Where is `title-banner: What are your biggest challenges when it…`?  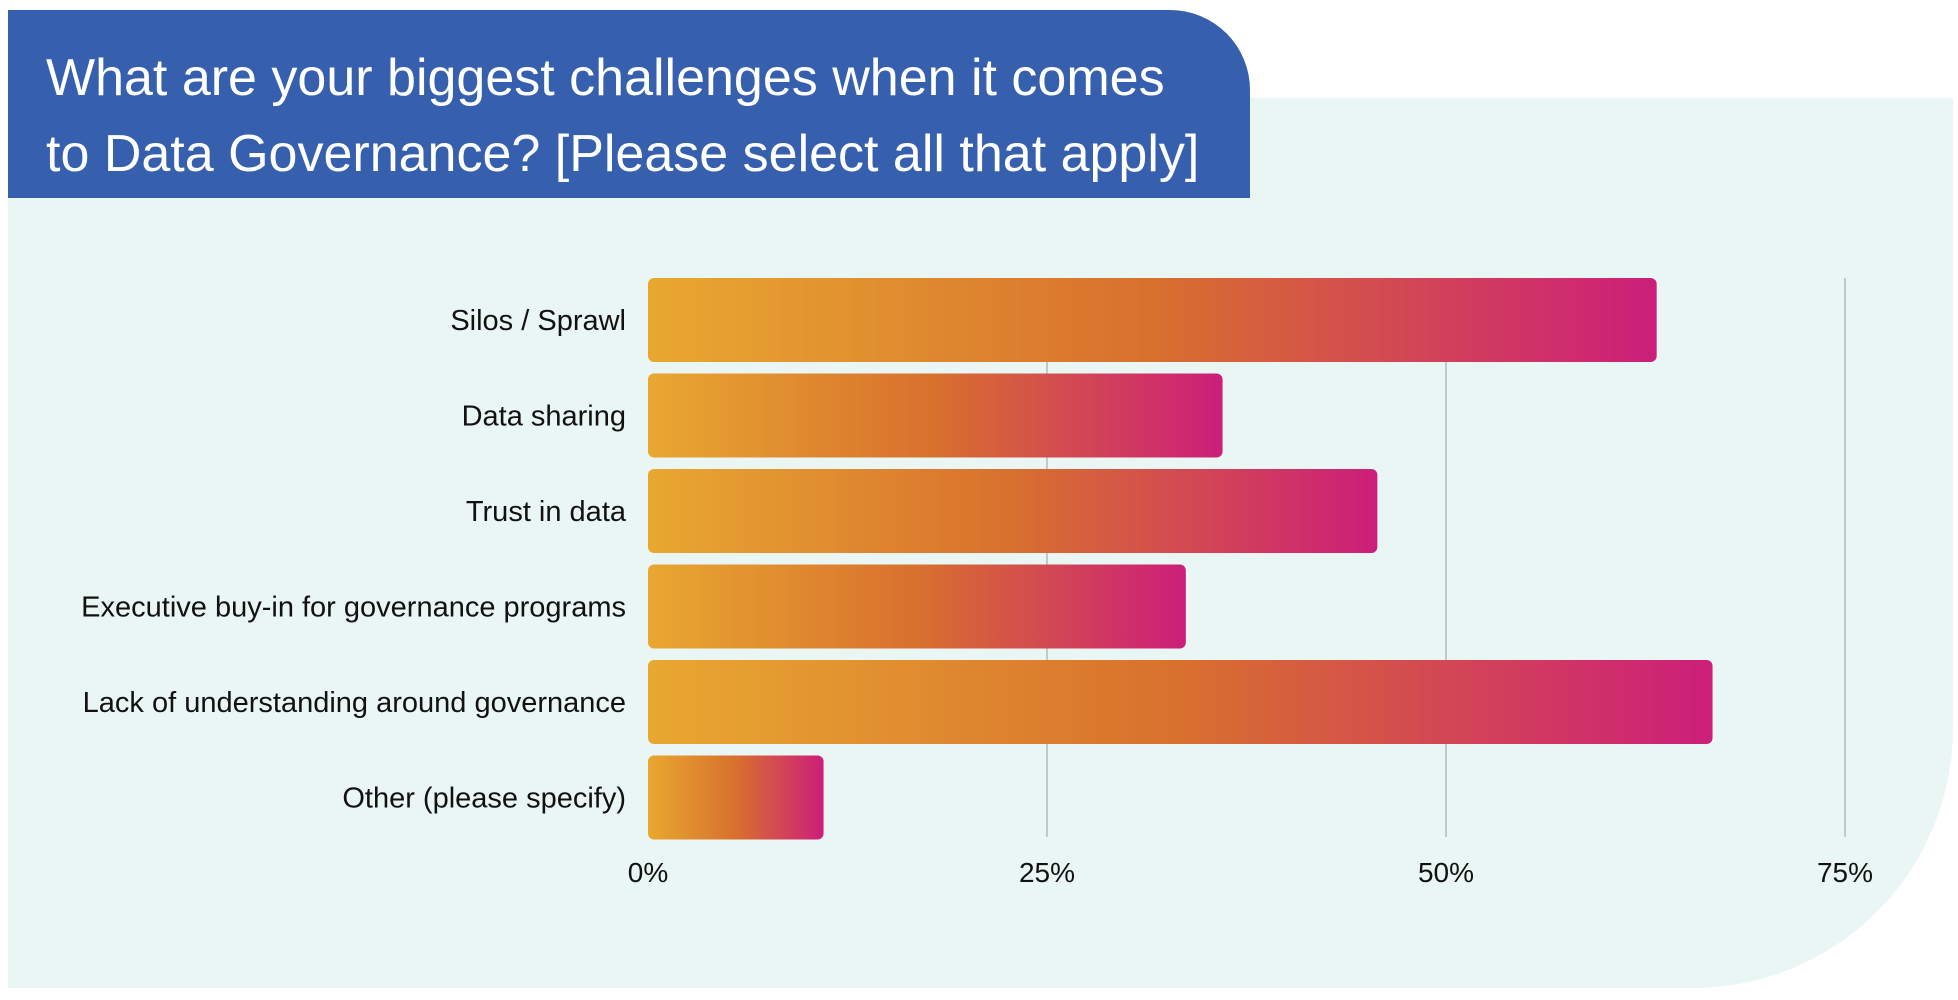 title-banner: What are your biggest challenges when it… is located at coordinates (629, 104).